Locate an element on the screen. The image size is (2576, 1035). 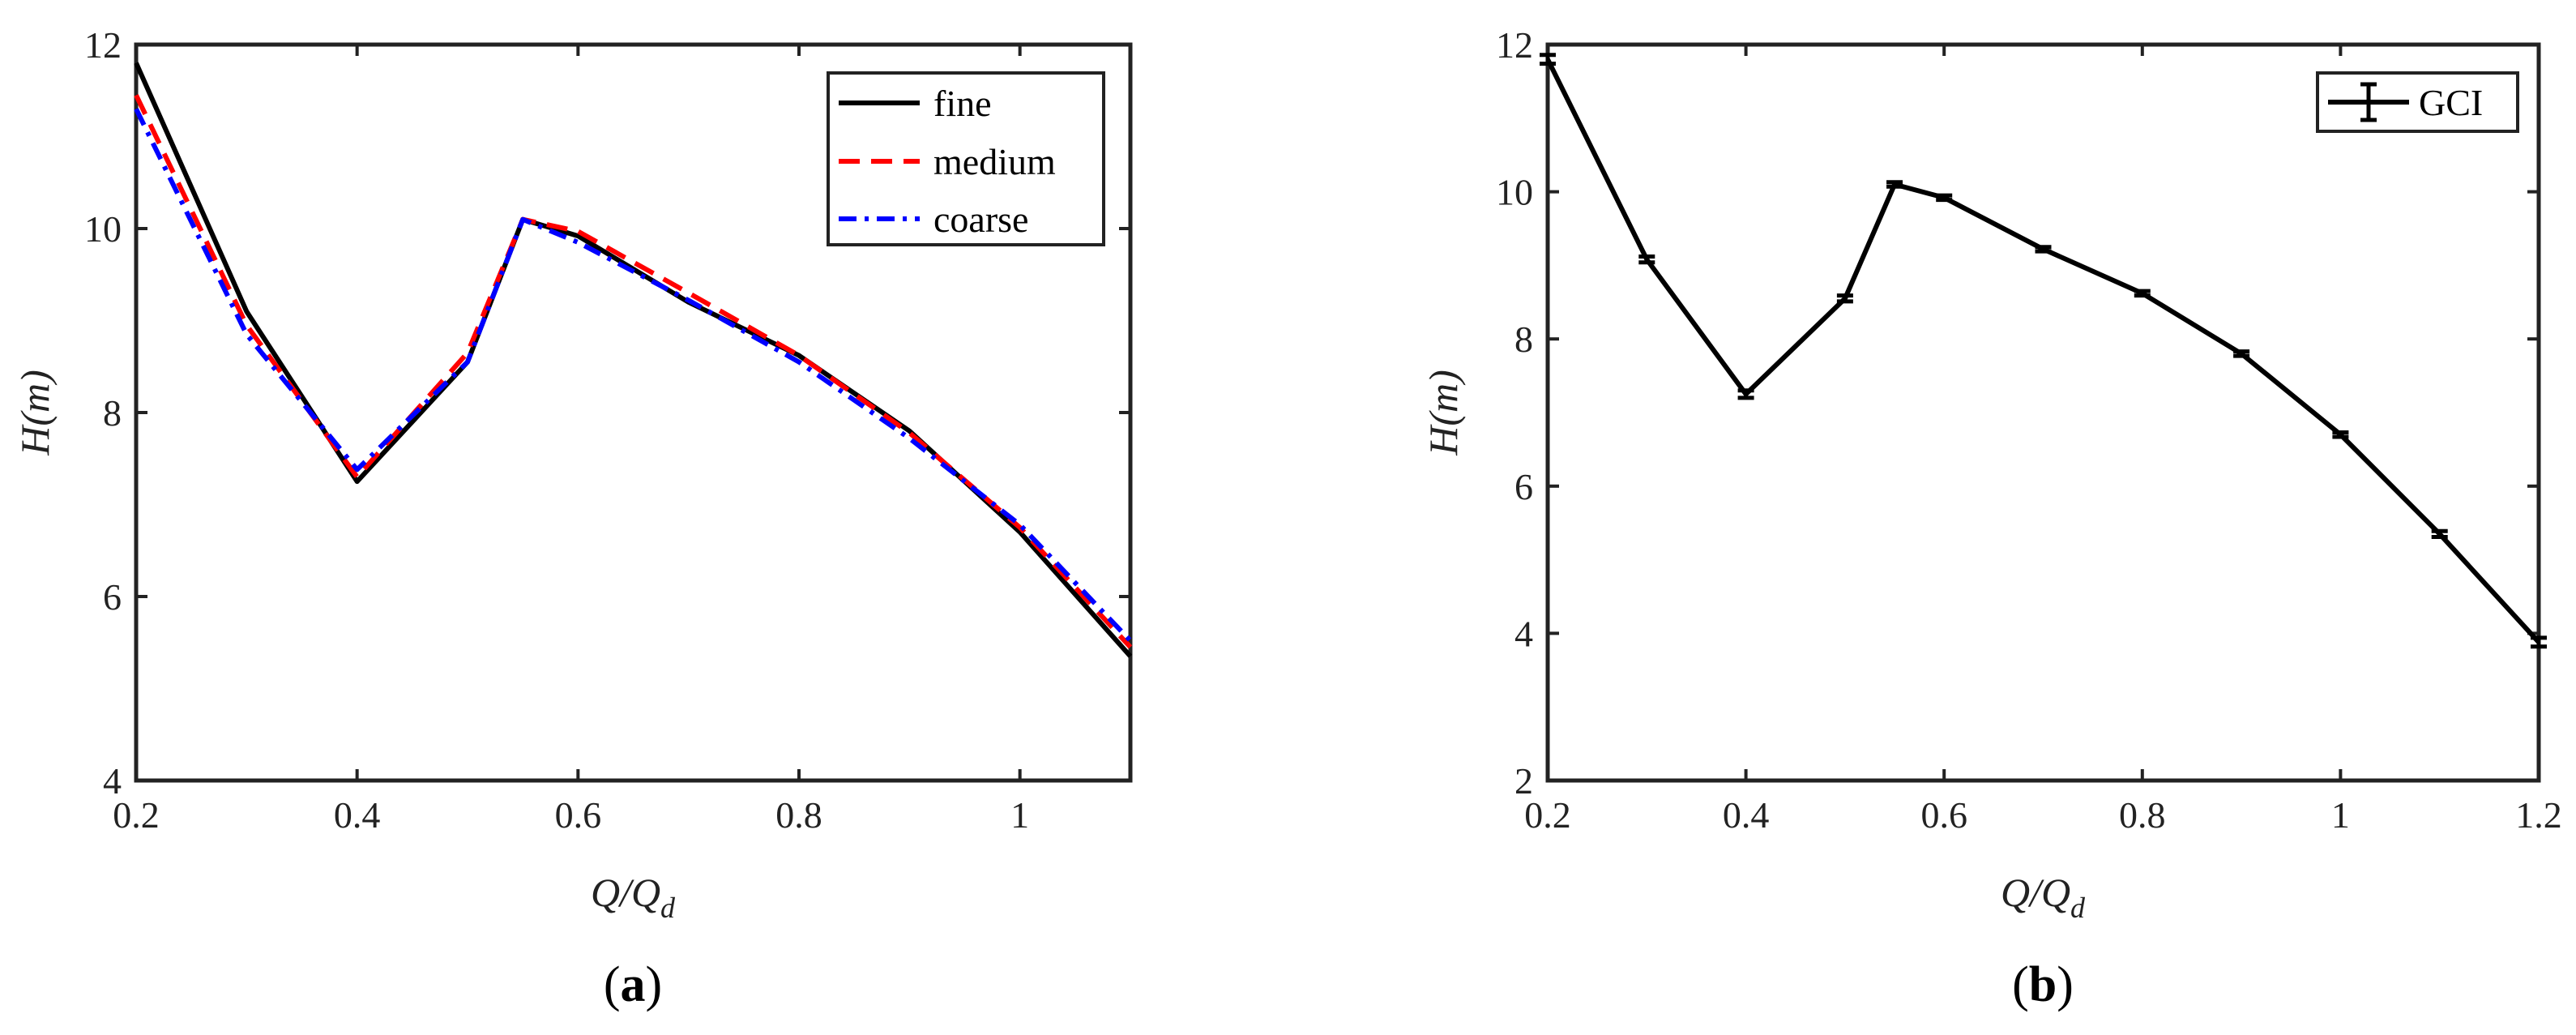
caption-b-open: ( is located at coordinates (2020, 985).